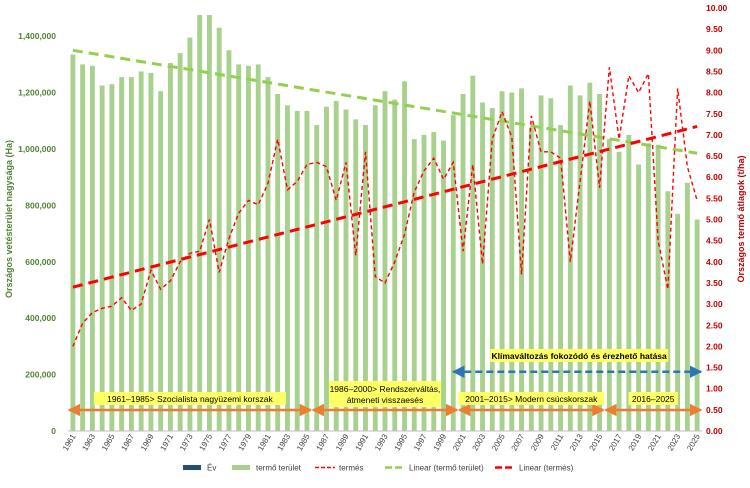 The width and height of the screenshot is (750, 488). What do you see at coordinates (561, 278) in the screenshot?
I see `bar-2011` at bounding box center [561, 278].